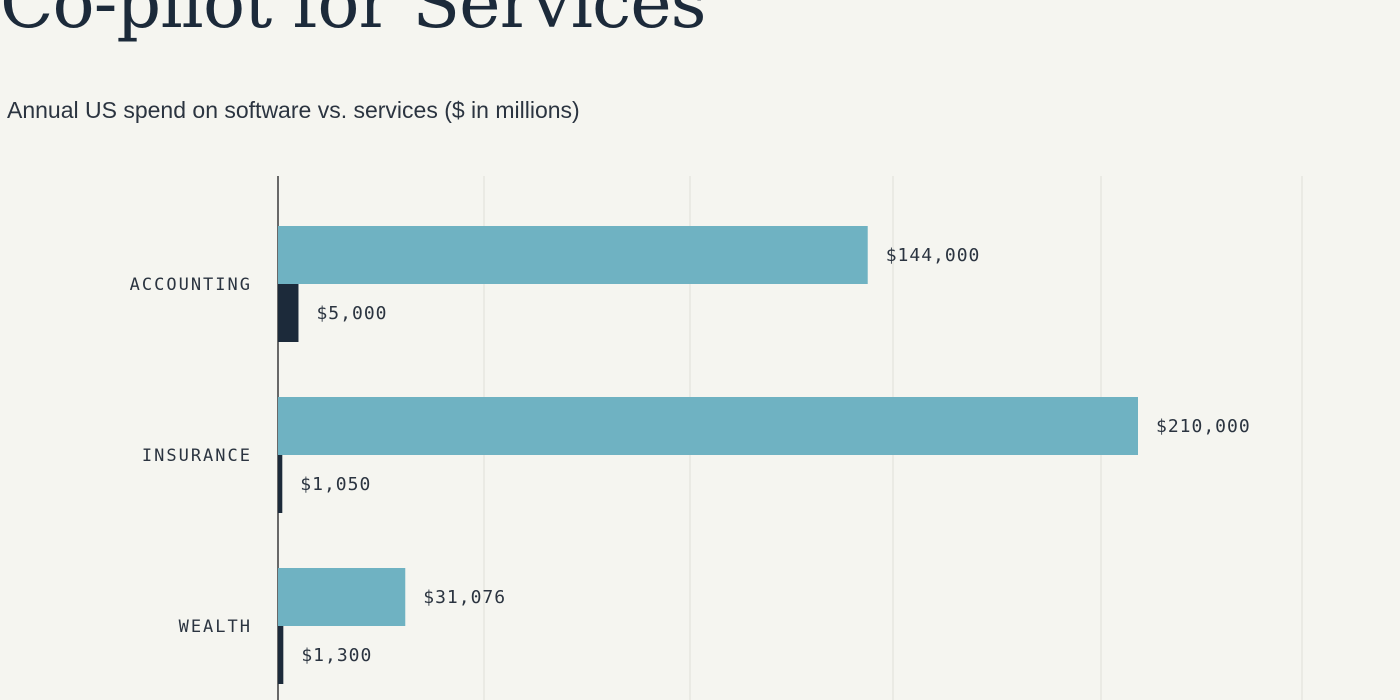  I want to click on services-value-label: $31,076, so click(464, 597).